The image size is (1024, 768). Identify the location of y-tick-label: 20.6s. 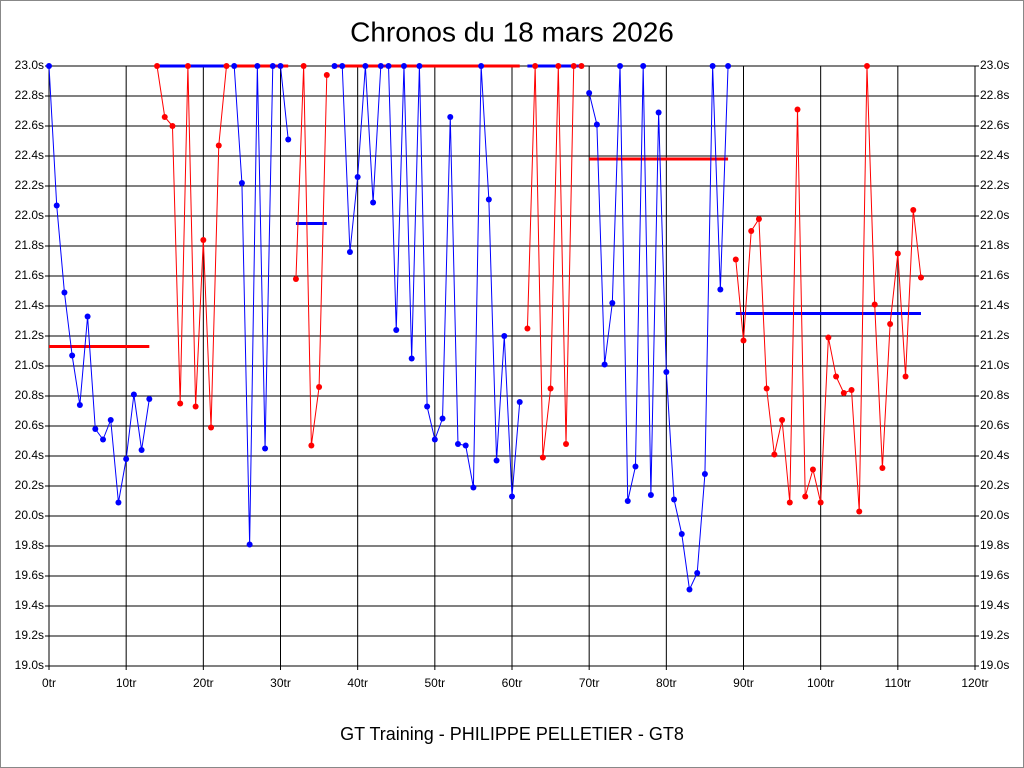
(29, 425).